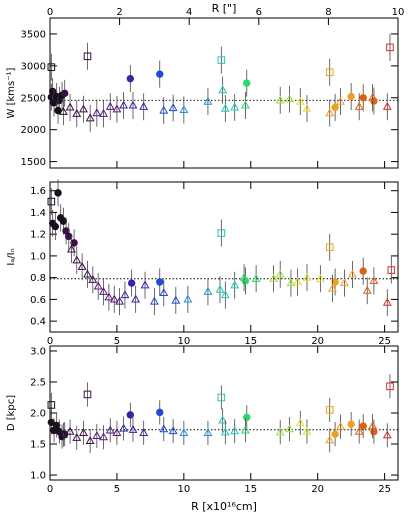 This screenshot has width=415, height=519. I want to click on series-circle, so click(212, 424).